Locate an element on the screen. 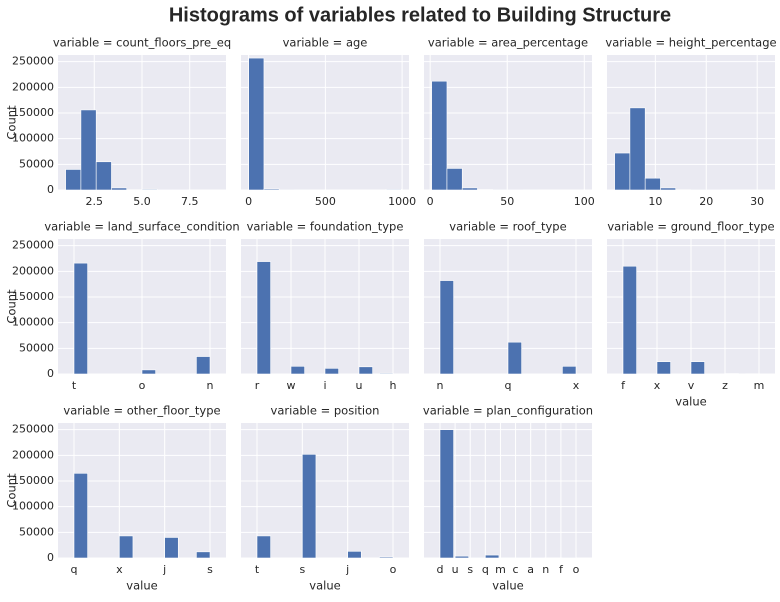 Image resolution: width=780 pixels, height=602 pixels. x-tick-label: r is located at coordinates (257, 385).